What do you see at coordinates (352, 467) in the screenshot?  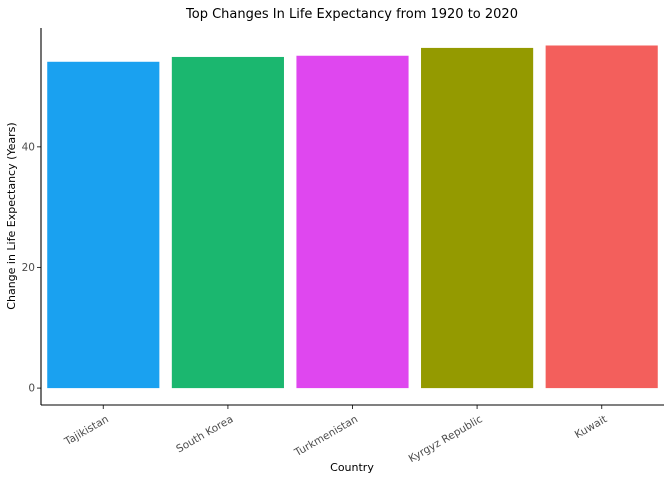 I see `x-axis-title: Country` at bounding box center [352, 467].